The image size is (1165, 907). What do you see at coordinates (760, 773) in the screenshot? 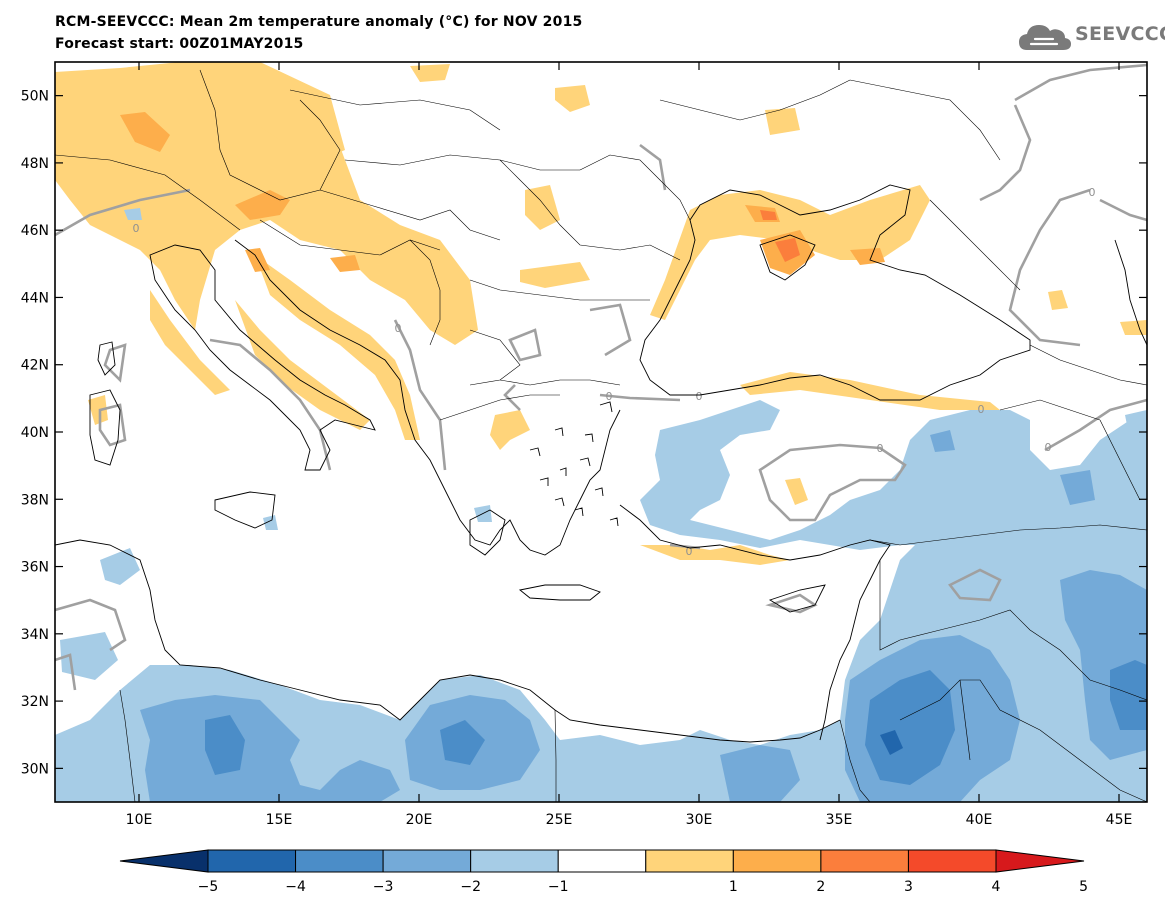
I see `cold-core-egypt` at bounding box center [760, 773].